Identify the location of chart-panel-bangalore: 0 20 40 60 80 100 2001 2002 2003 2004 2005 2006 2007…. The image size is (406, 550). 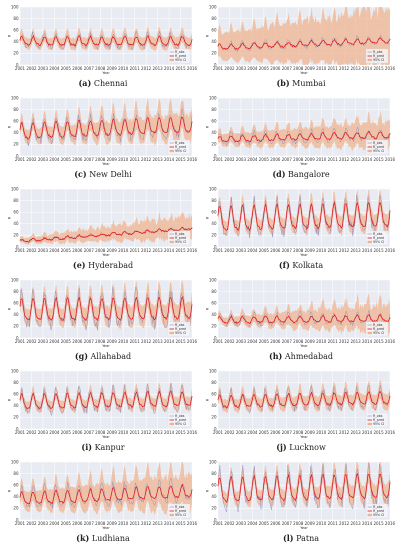
(301, 139).